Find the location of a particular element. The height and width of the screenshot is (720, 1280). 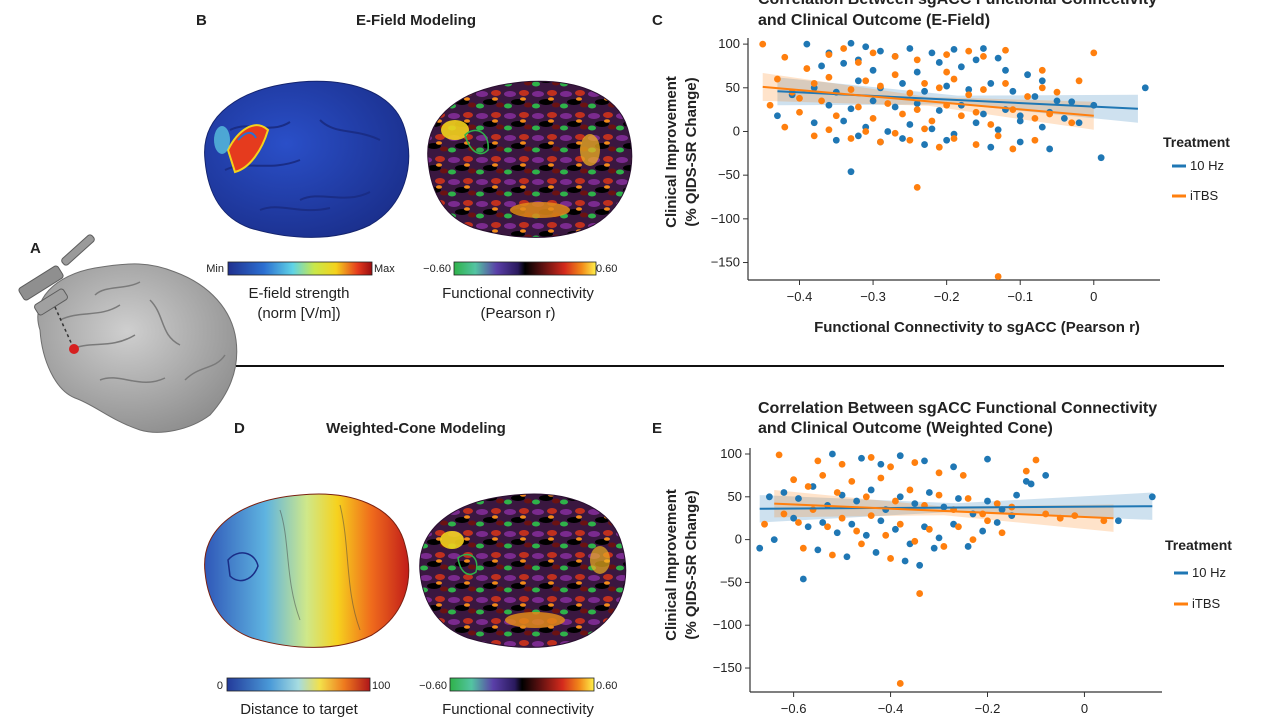

chart-e-ytick-label: 100 is located at coordinates (731, 453).